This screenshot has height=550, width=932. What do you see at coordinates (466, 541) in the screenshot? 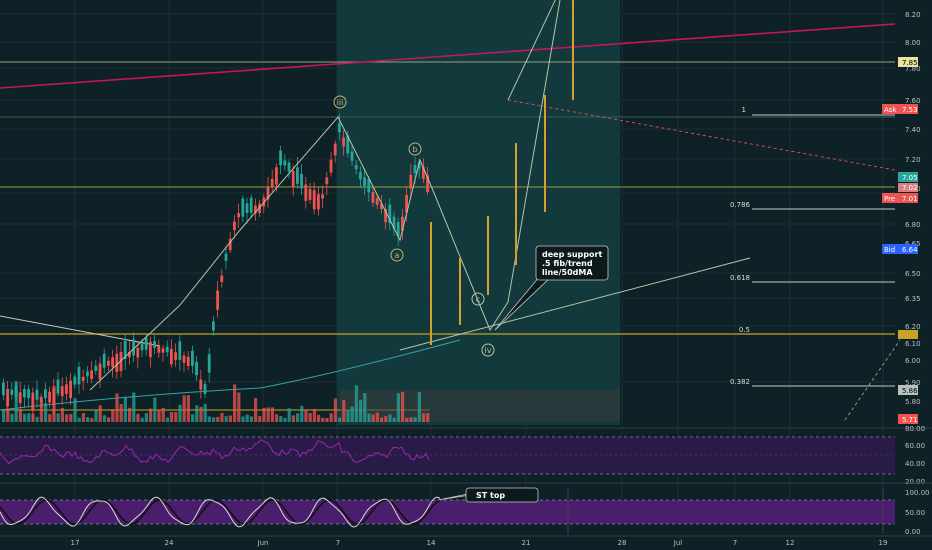
I see `time-axis: 17 24 Jun 7 14 21 28 Jul 7 12 19` at bounding box center [466, 541].